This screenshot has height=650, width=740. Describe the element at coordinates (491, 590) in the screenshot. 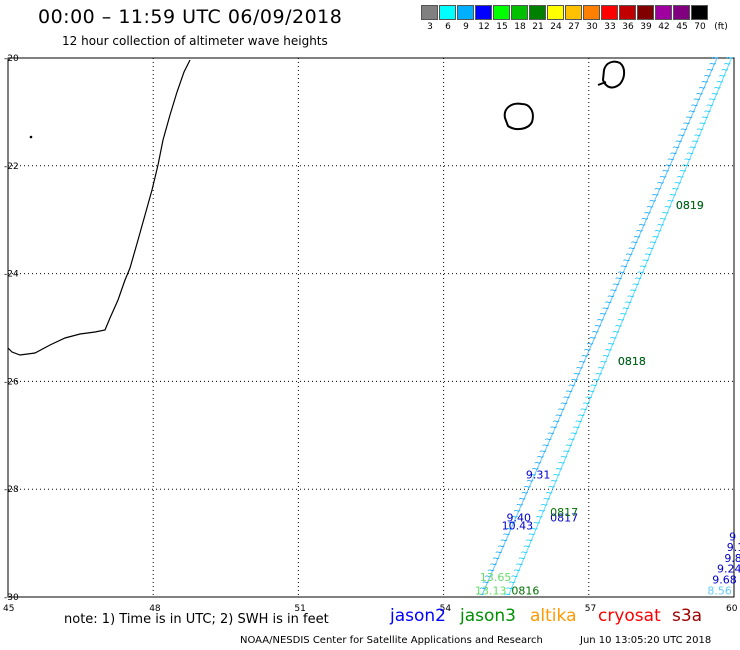

I see `track-annotation: 13.13` at that location.